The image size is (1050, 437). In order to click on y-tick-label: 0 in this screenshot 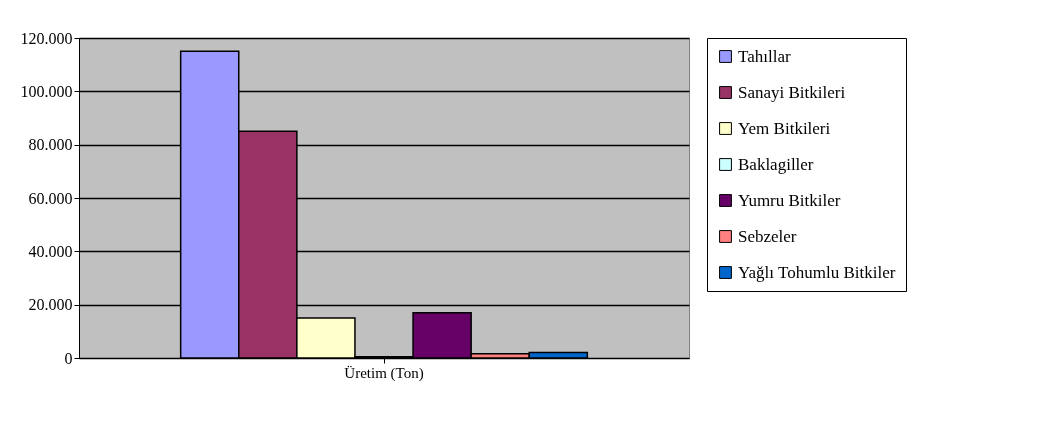, I will do `click(68, 358)`.